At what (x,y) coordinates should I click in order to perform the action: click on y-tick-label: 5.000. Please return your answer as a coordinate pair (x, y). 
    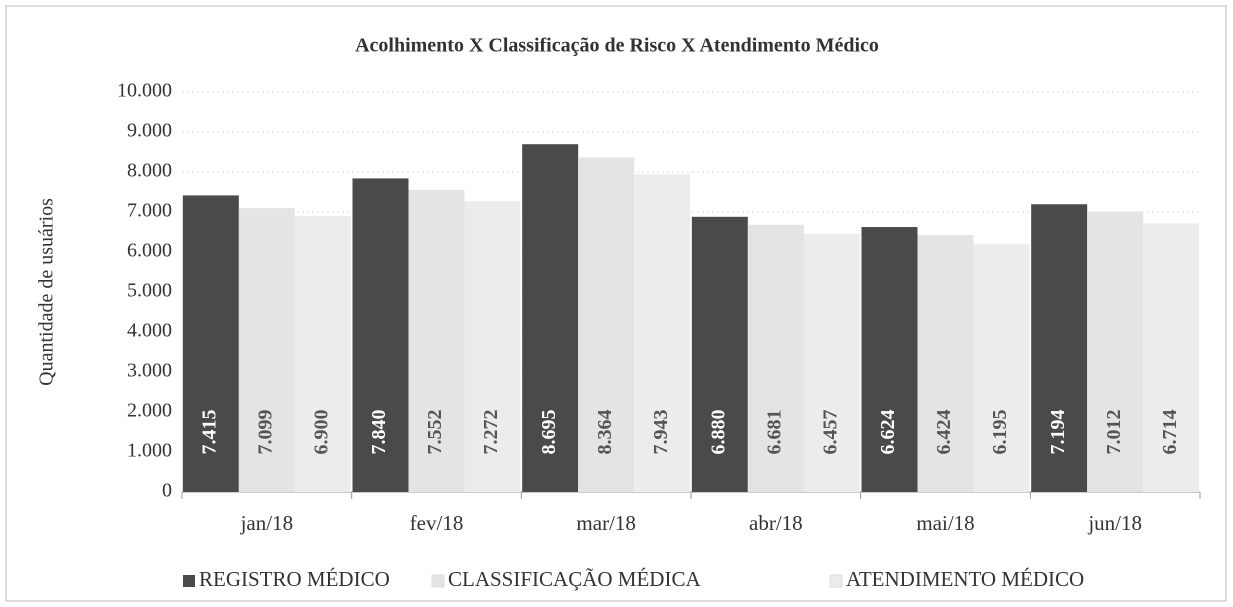
    Looking at the image, I should click on (149, 291).